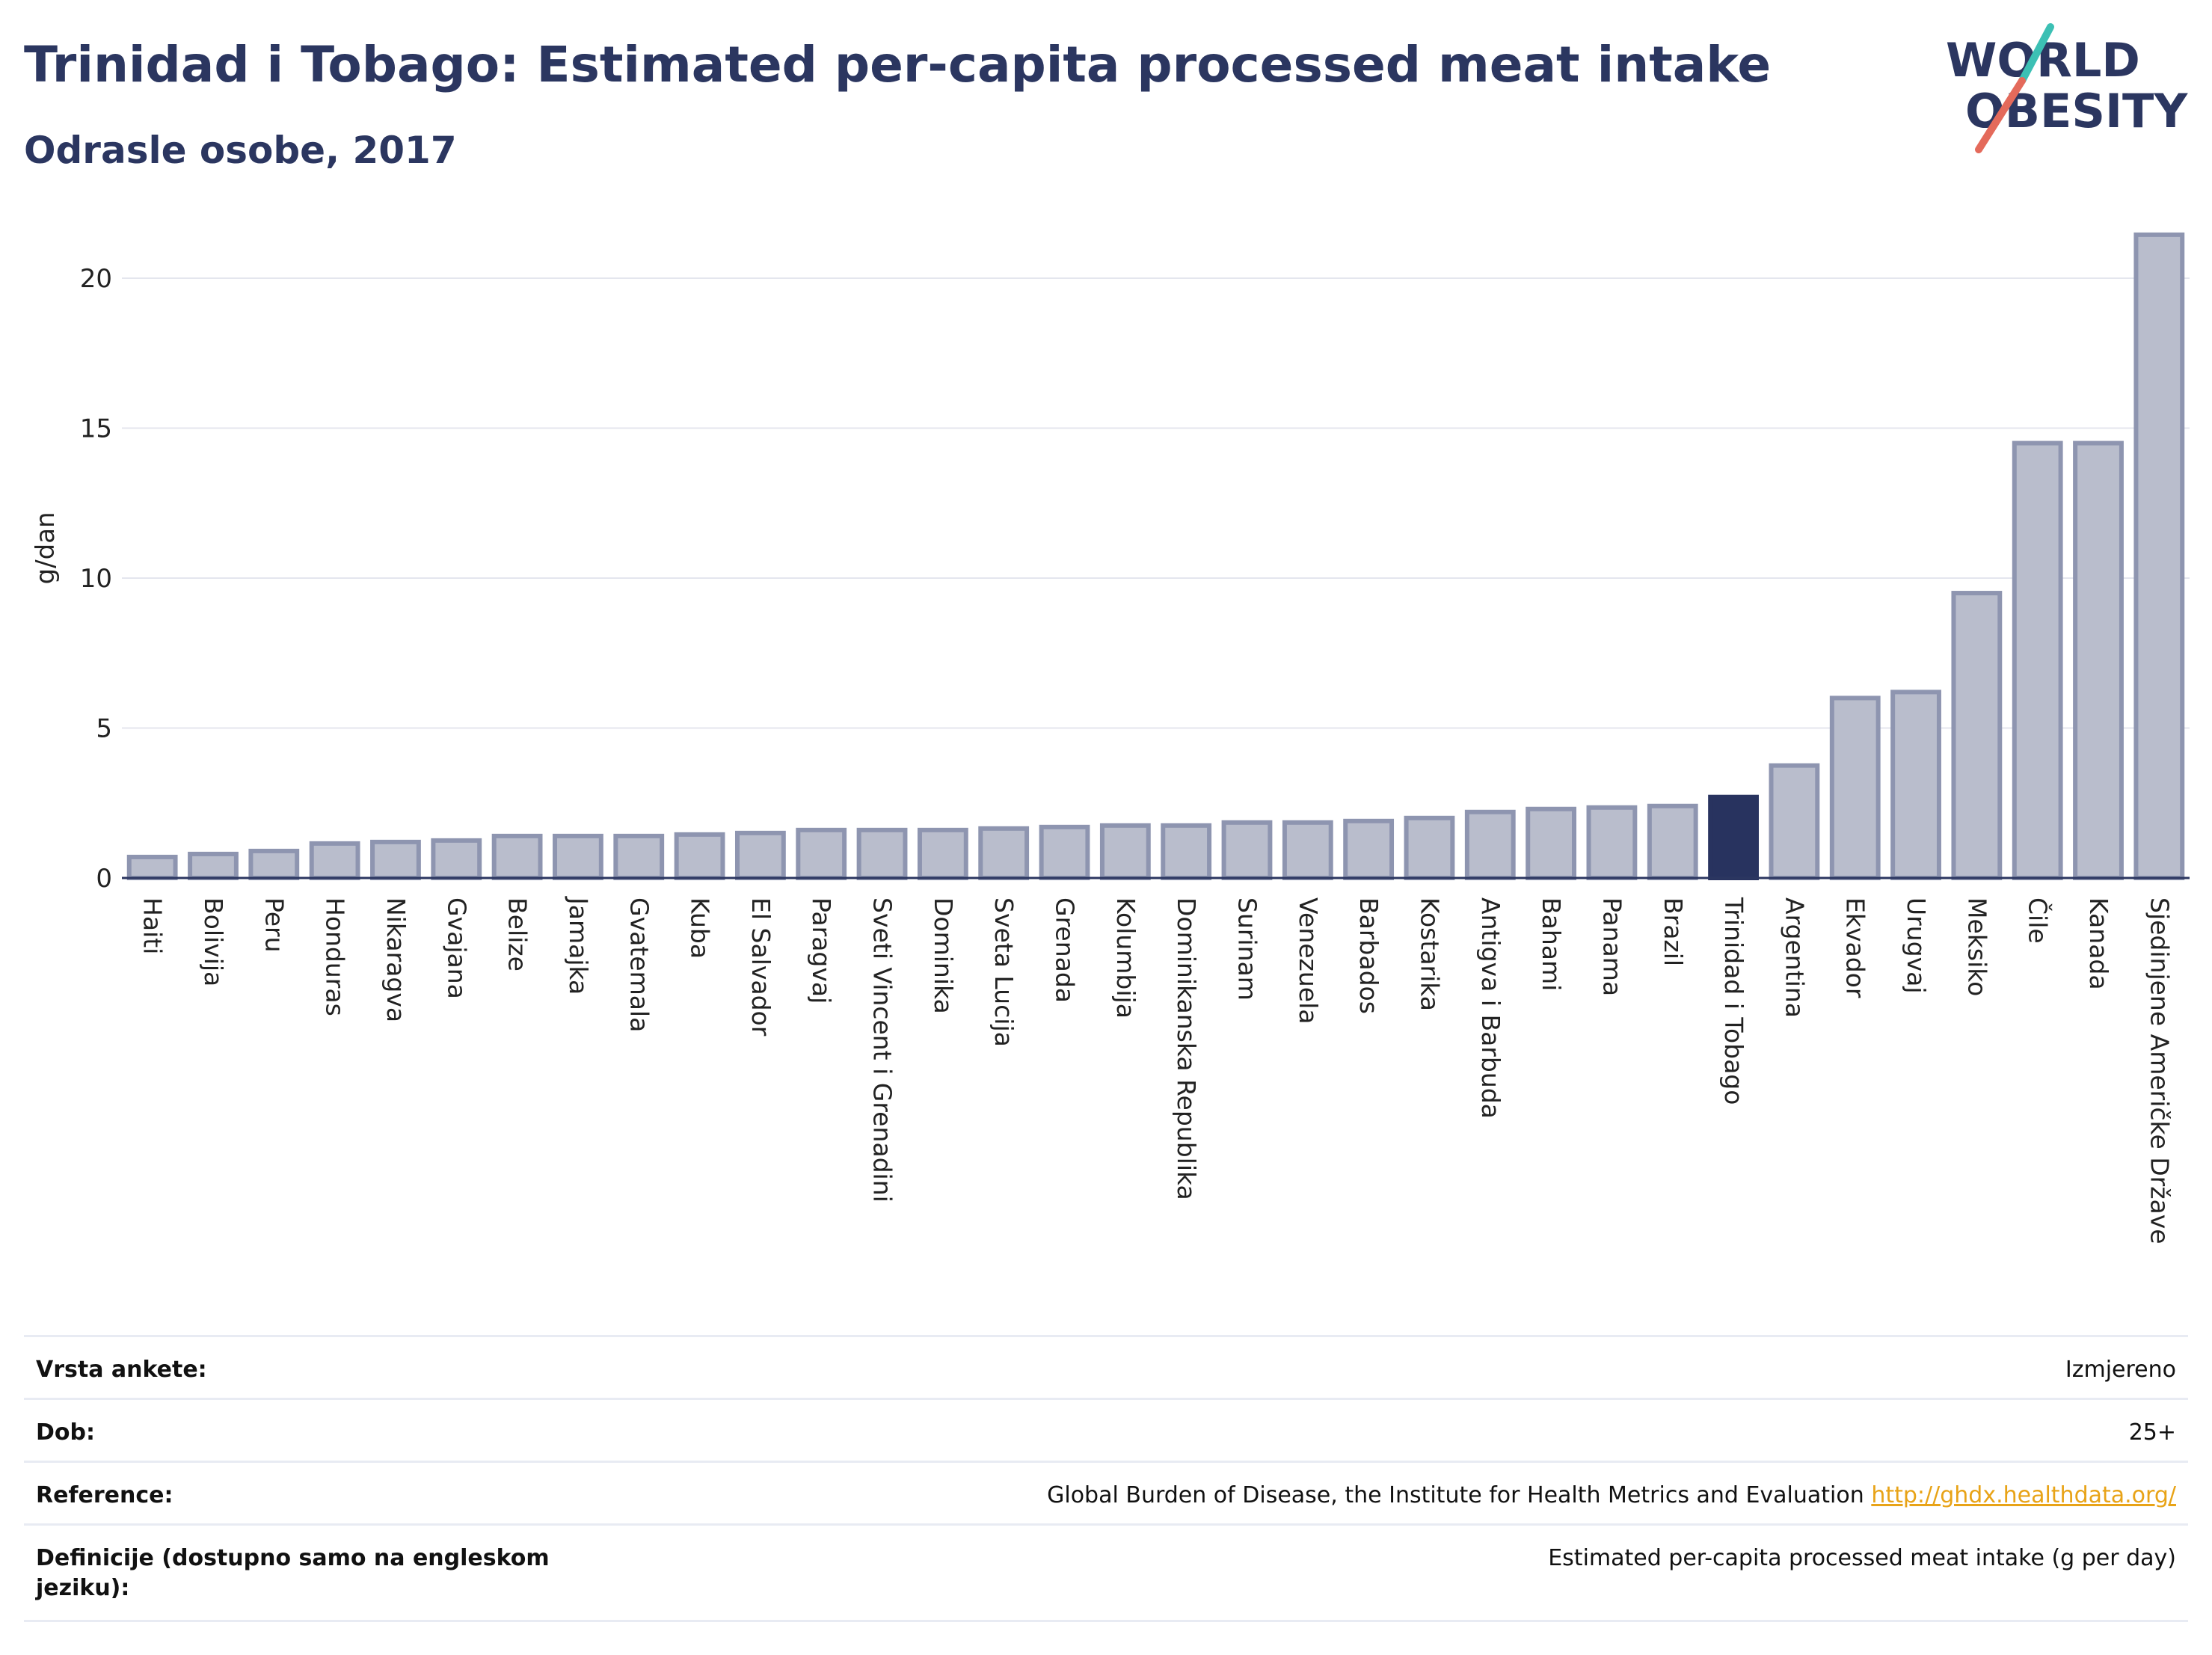 The image size is (2212, 1655). What do you see at coordinates (396, 959) in the screenshot?
I see `x-tick-label: Nikaragva` at bounding box center [396, 959].